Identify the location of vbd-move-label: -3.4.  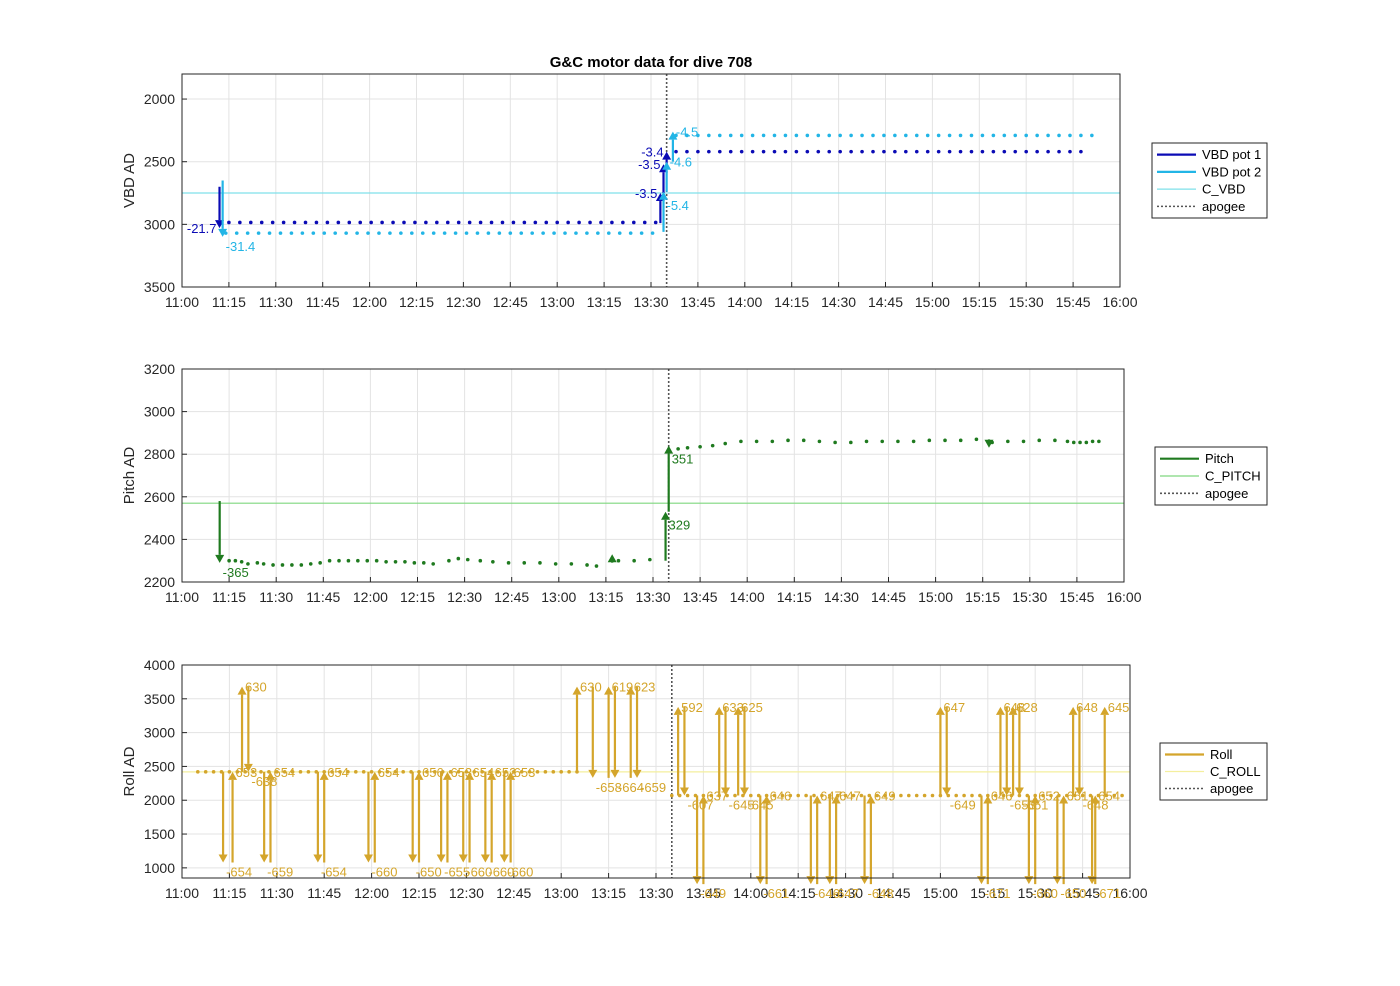
(652, 152).